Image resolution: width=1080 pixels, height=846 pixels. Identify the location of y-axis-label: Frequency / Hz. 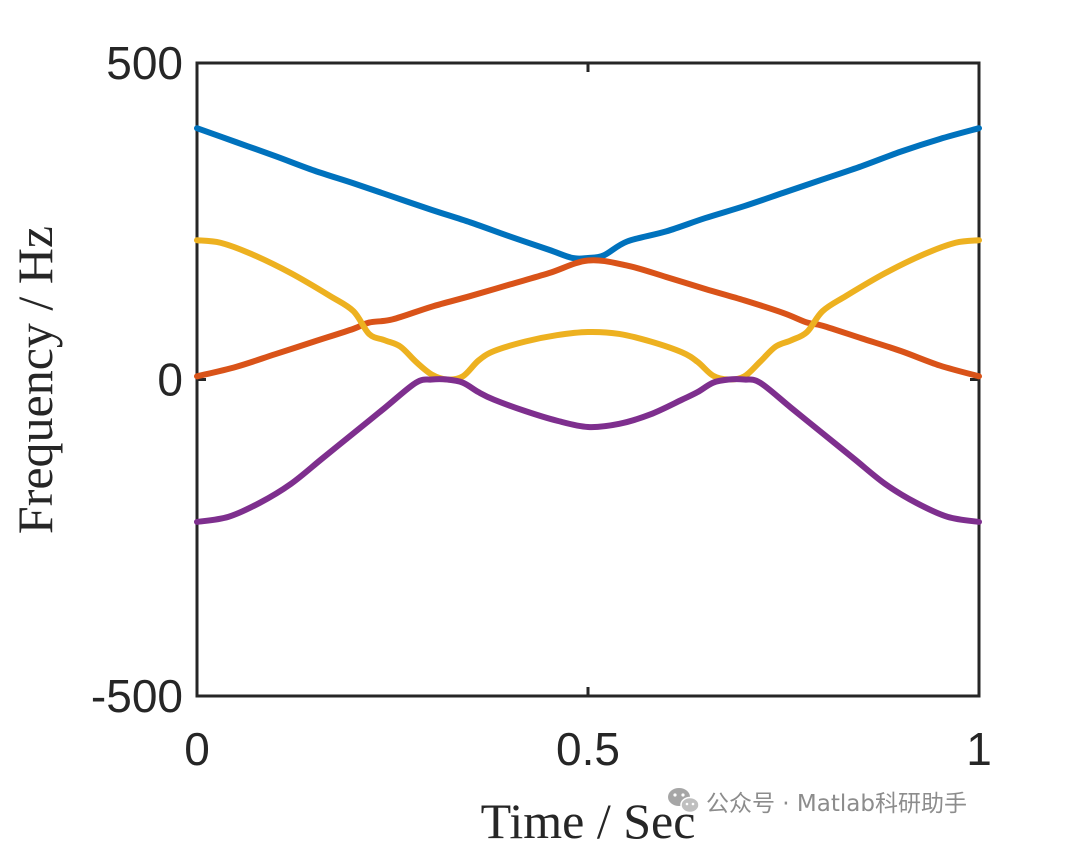
(35, 380).